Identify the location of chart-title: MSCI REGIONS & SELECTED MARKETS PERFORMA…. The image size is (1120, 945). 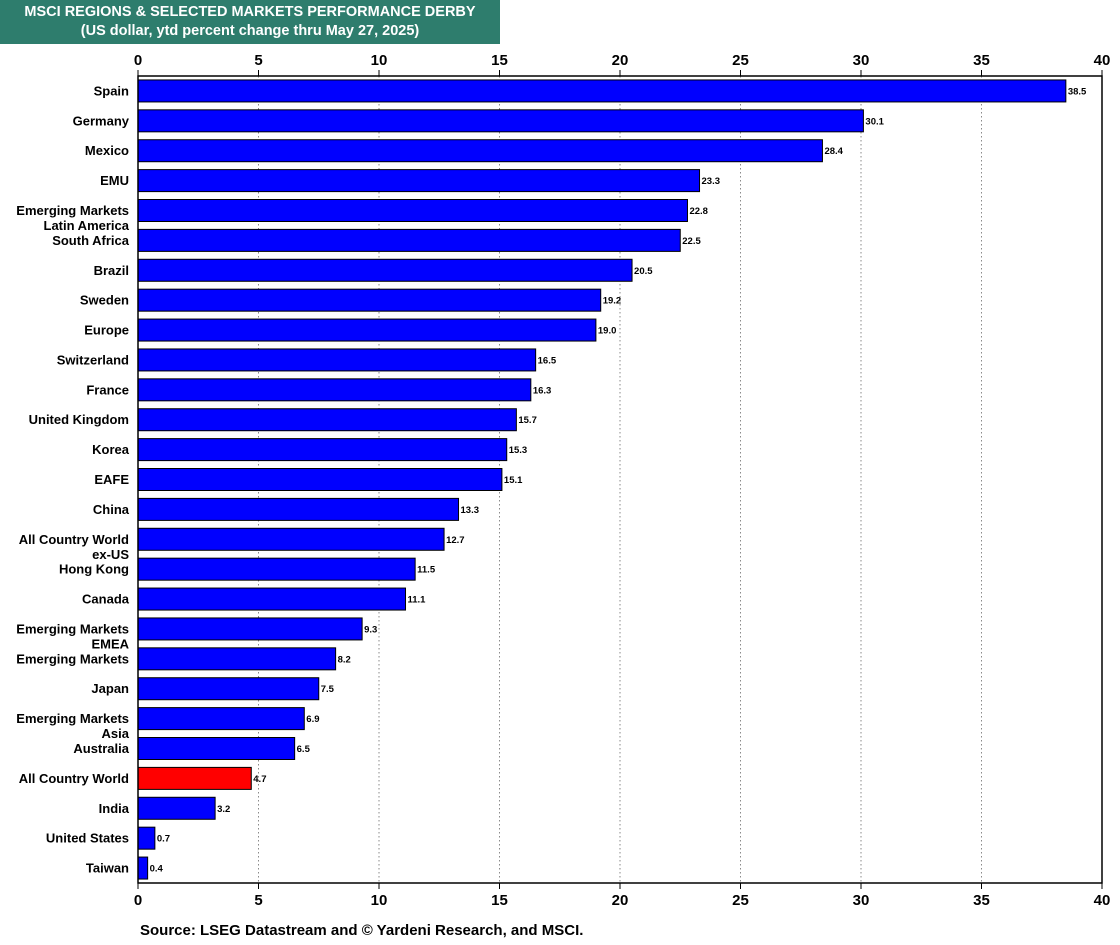
(250, 12).